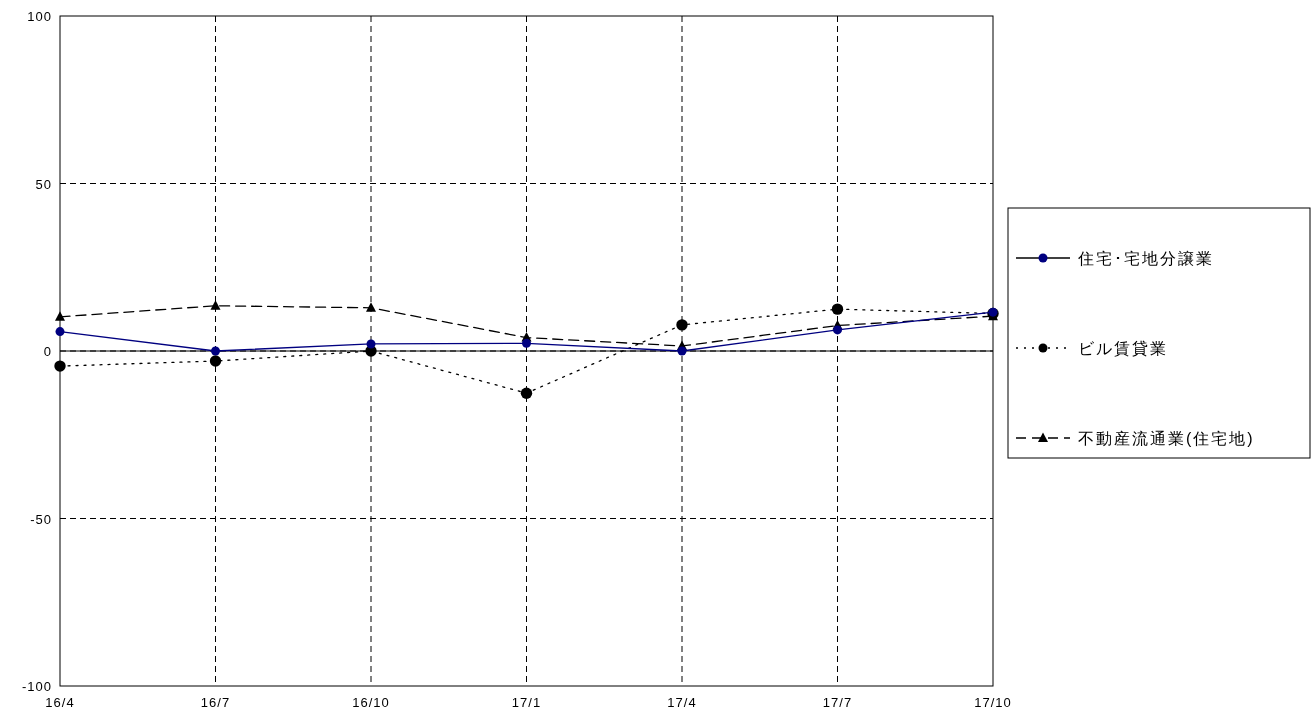  What do you see at coordinates (837, 702) in the screenshot?
I see `x-tick-label: 17/7` at bounding box center [837, 702].